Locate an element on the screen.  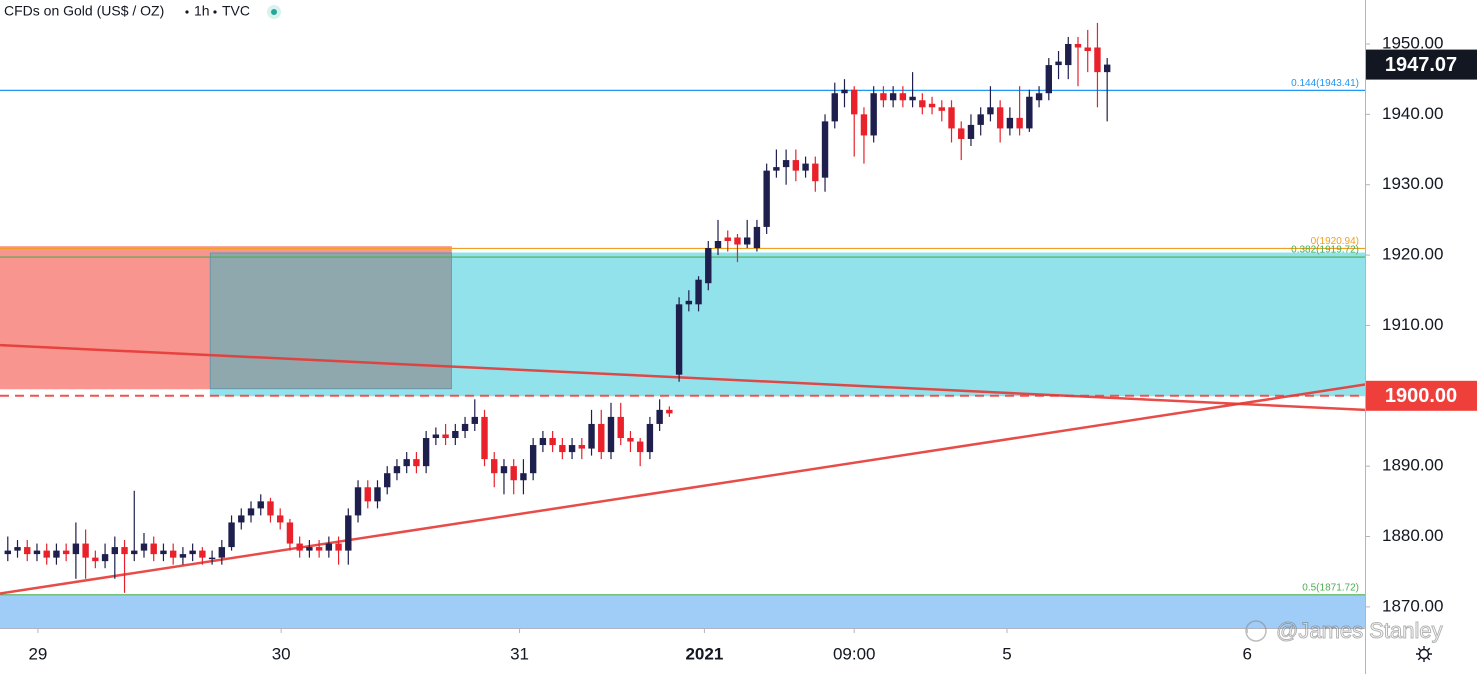
watermark-icon is located at coordinates (1256, 631).